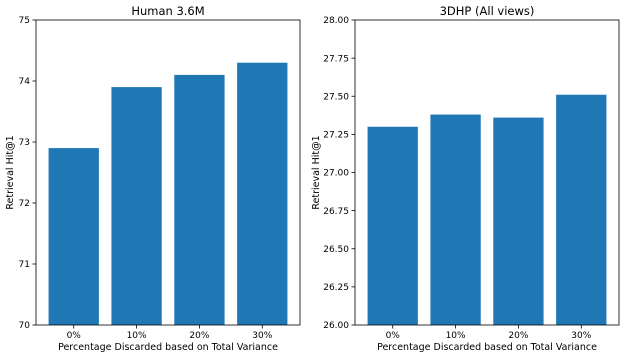 The image size is (620, 356). I want to click on chart-title: 3DHP (All views), so click(487, 11).